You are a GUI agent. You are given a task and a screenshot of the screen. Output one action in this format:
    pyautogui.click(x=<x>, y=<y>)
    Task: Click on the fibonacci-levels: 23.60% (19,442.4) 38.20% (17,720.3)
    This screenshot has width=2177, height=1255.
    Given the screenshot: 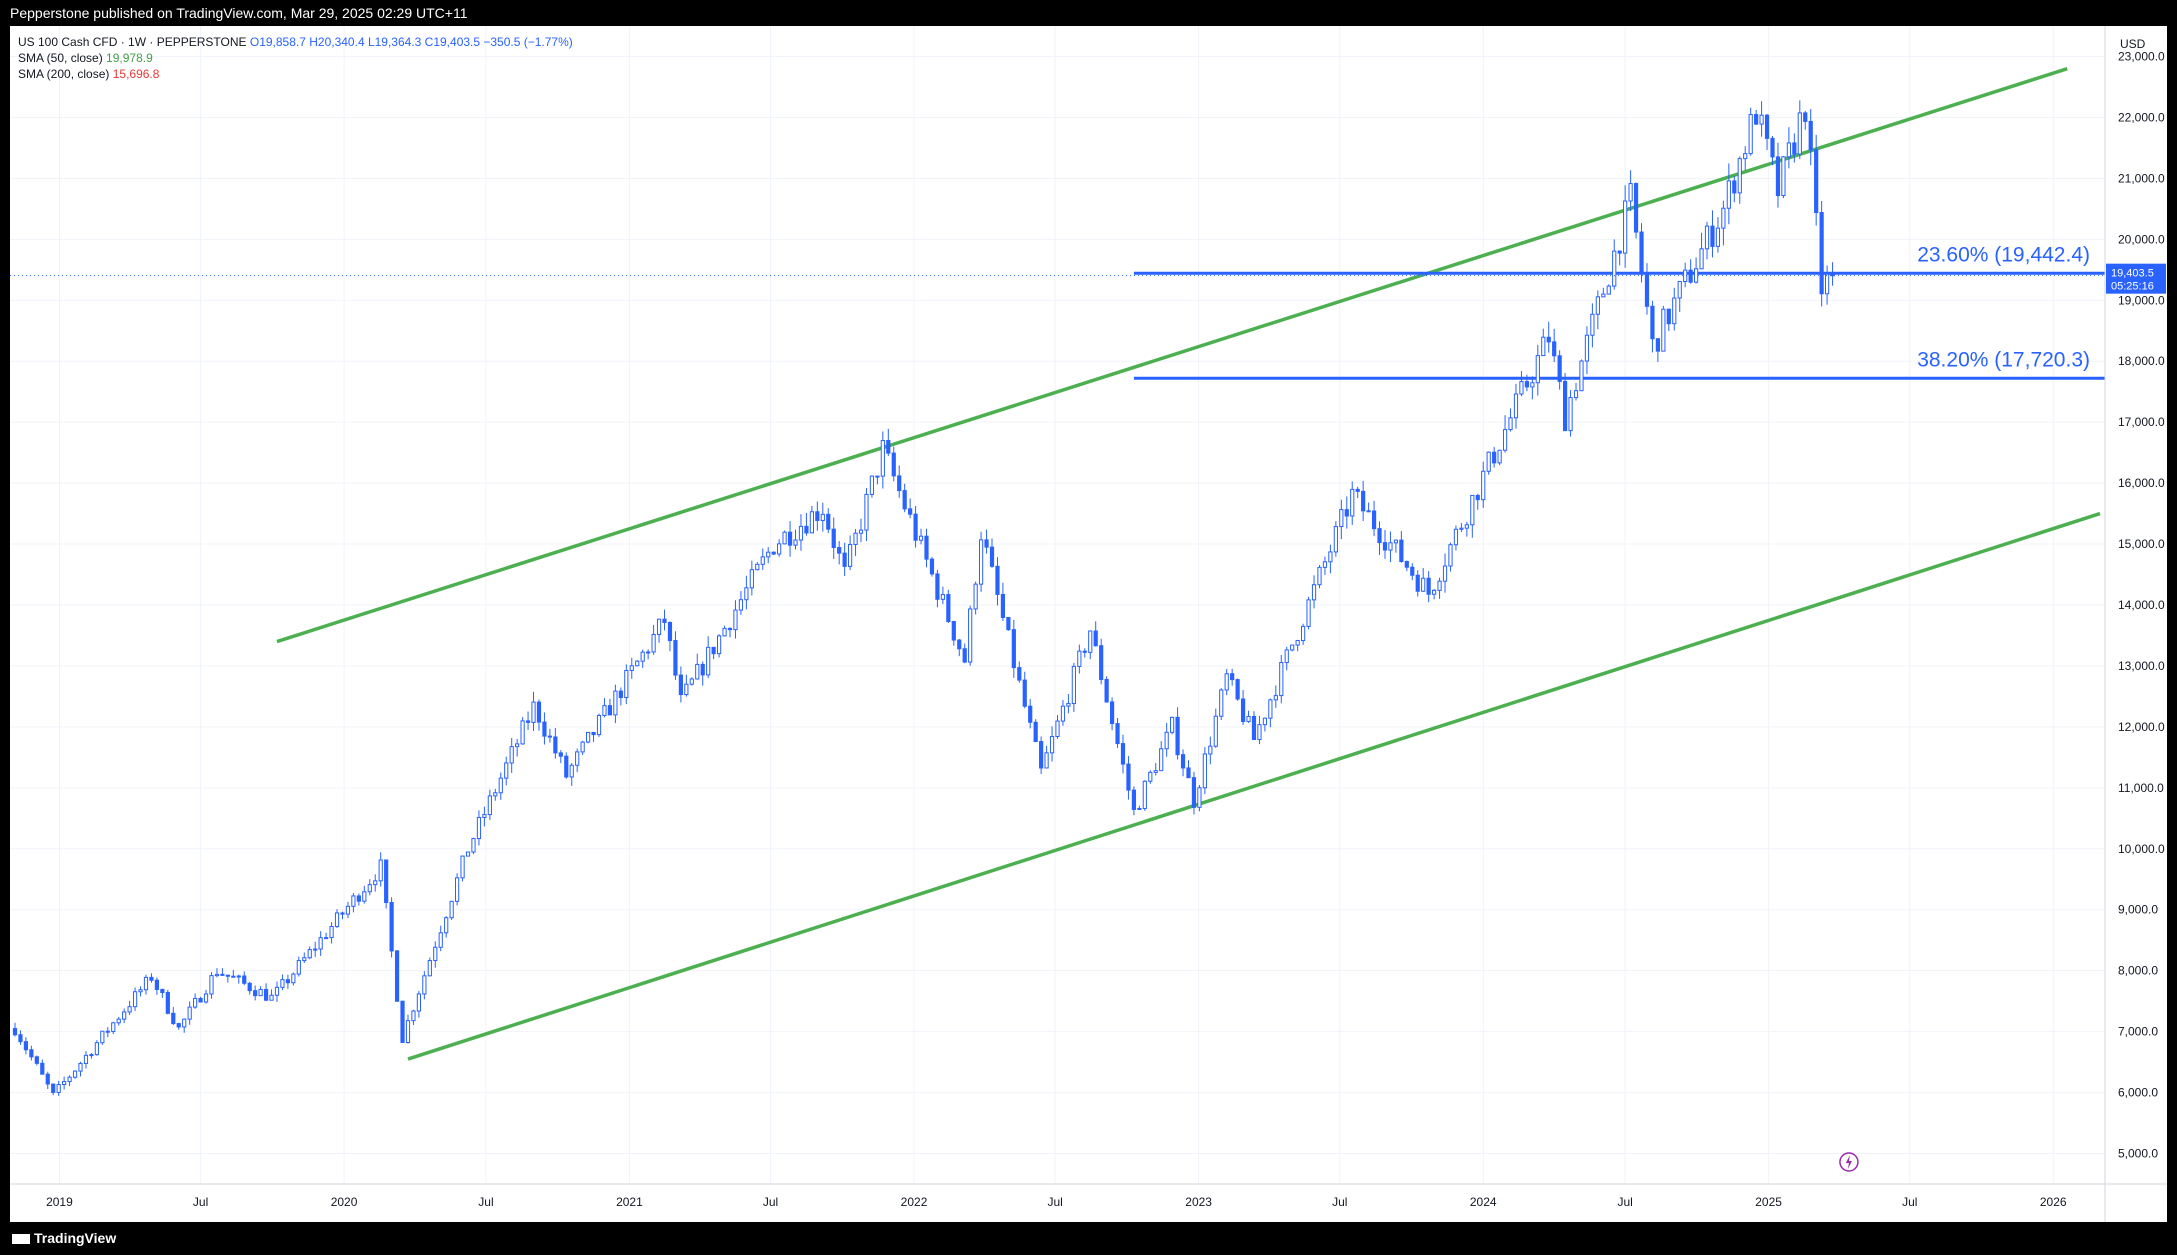 What is the action you would take?
    pyautogui.click(x=1619, y=311)
    